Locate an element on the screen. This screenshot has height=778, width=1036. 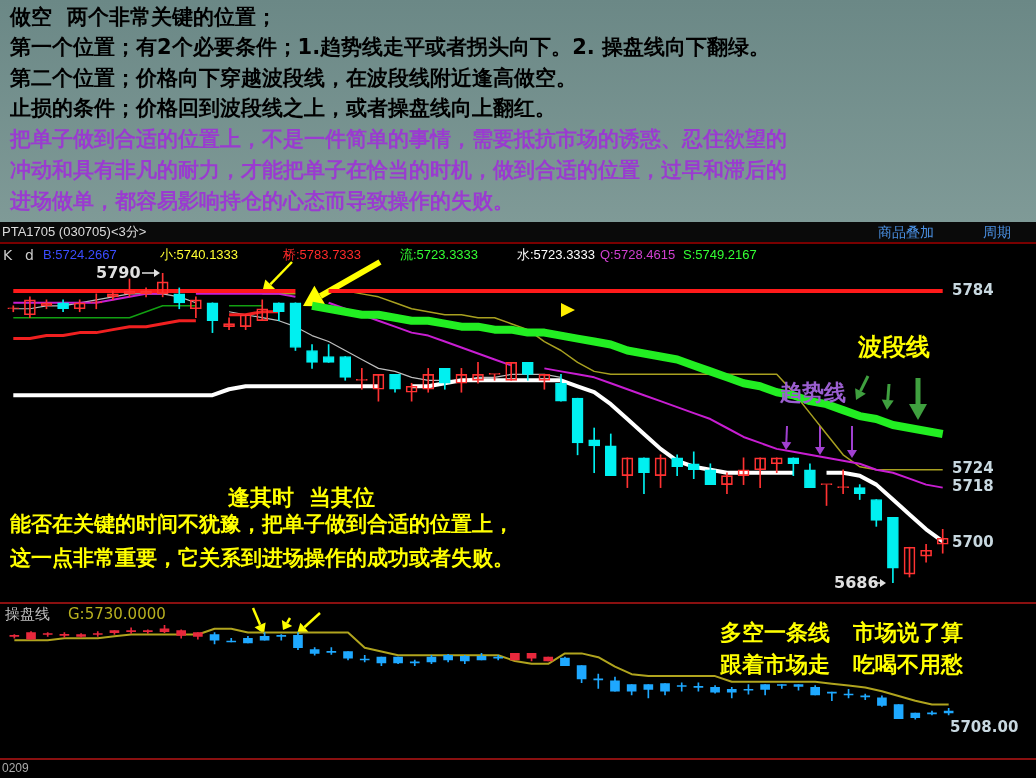
text: G:5730.0000 is located at coordinates (117, 614).